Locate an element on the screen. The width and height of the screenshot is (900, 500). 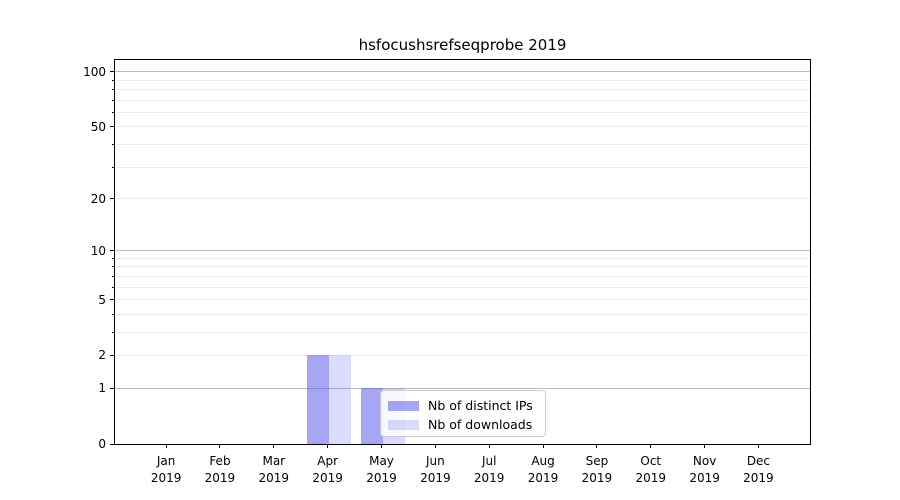
x-tick-label: Nov 2019 is located at coordinates (704, 469).